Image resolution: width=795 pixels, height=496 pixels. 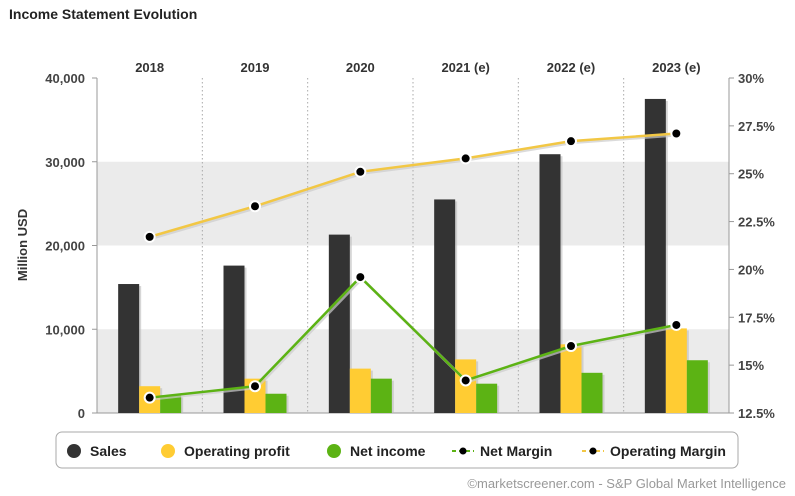 What do you see at coordinates (465, 67) in the screenshot?
I see `category-label: 2021 (e)` at bounding box center [465, 67].